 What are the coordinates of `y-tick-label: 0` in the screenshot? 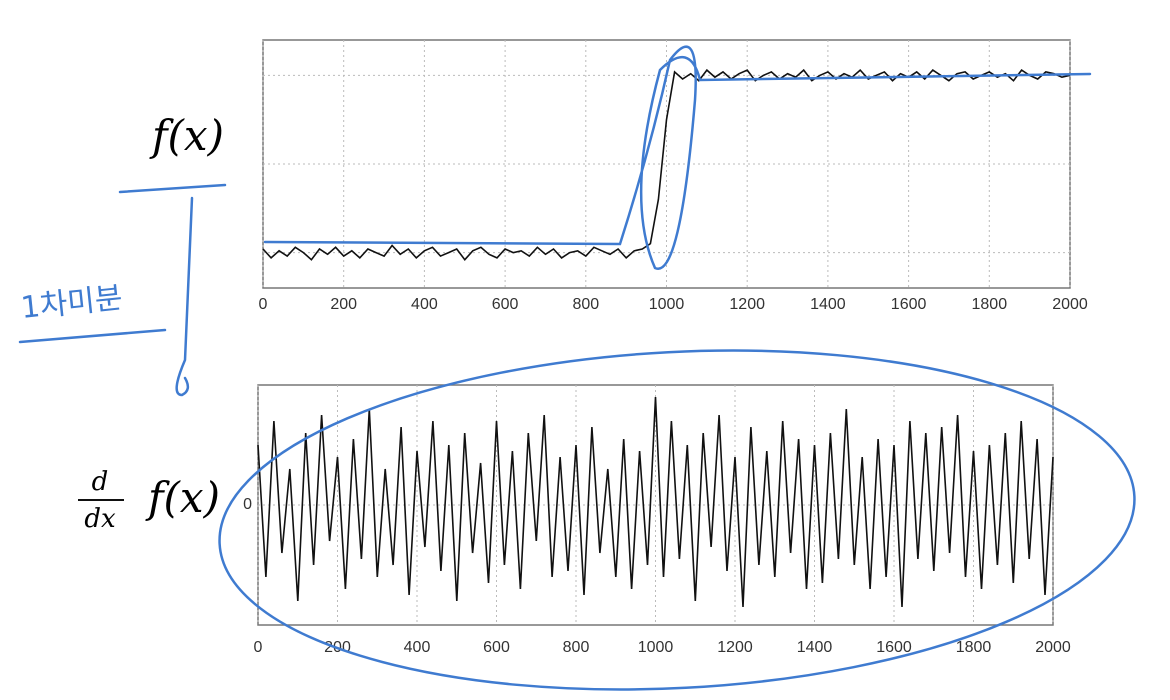 It's located at (247, 504).